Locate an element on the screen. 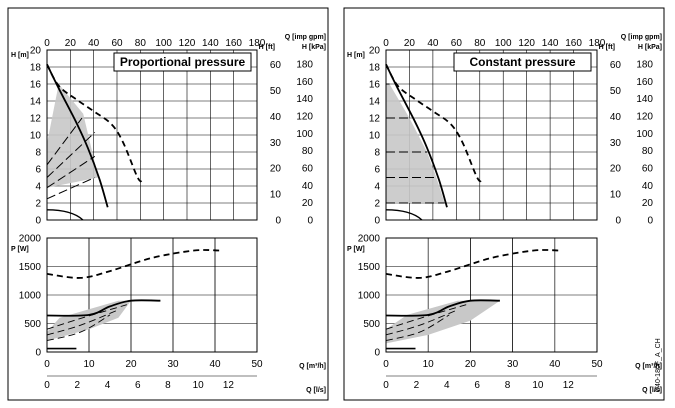 This screenshot has width=675, height=408. head-kpa-tick-label: 140 is located at coordinates (304, 99).